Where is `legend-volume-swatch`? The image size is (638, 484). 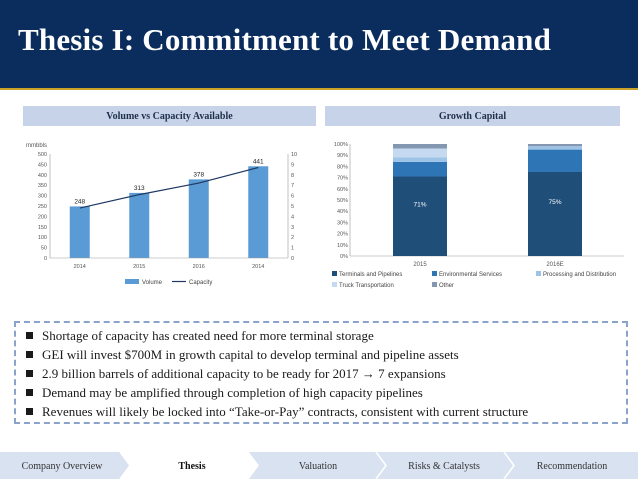
legend-volume-swatch is located at coordinates (132, 281).